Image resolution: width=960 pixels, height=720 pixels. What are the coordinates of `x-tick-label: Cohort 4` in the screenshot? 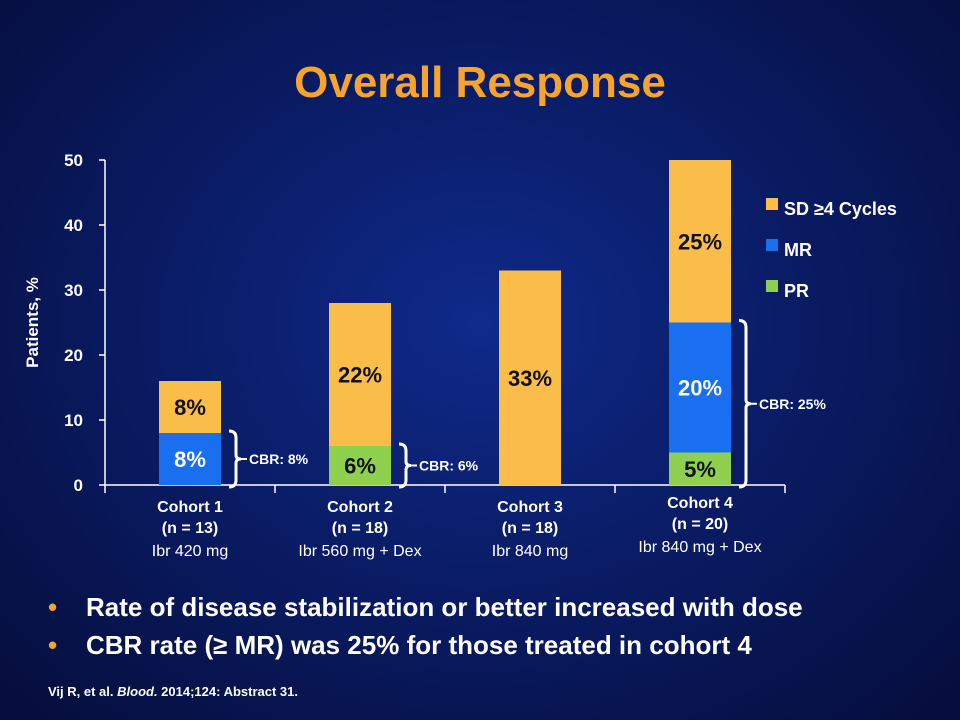 It's located at (700, 503).